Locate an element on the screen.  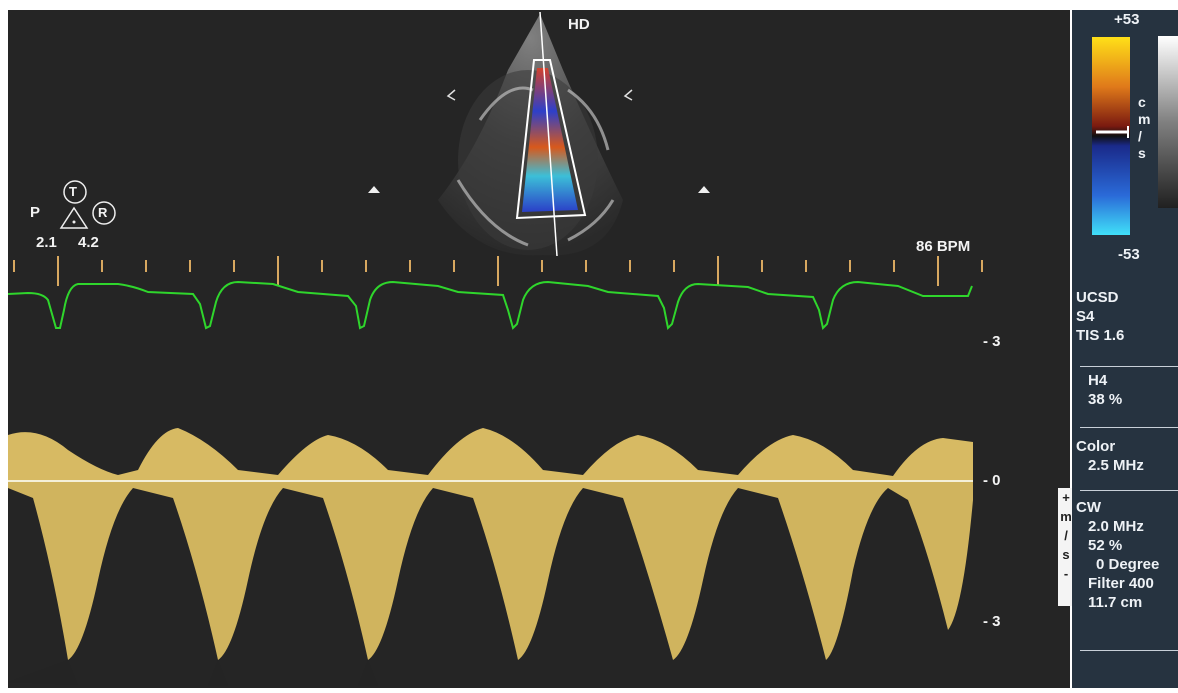
color-scale-unit-c: c is located at coordinates (1142, 102).